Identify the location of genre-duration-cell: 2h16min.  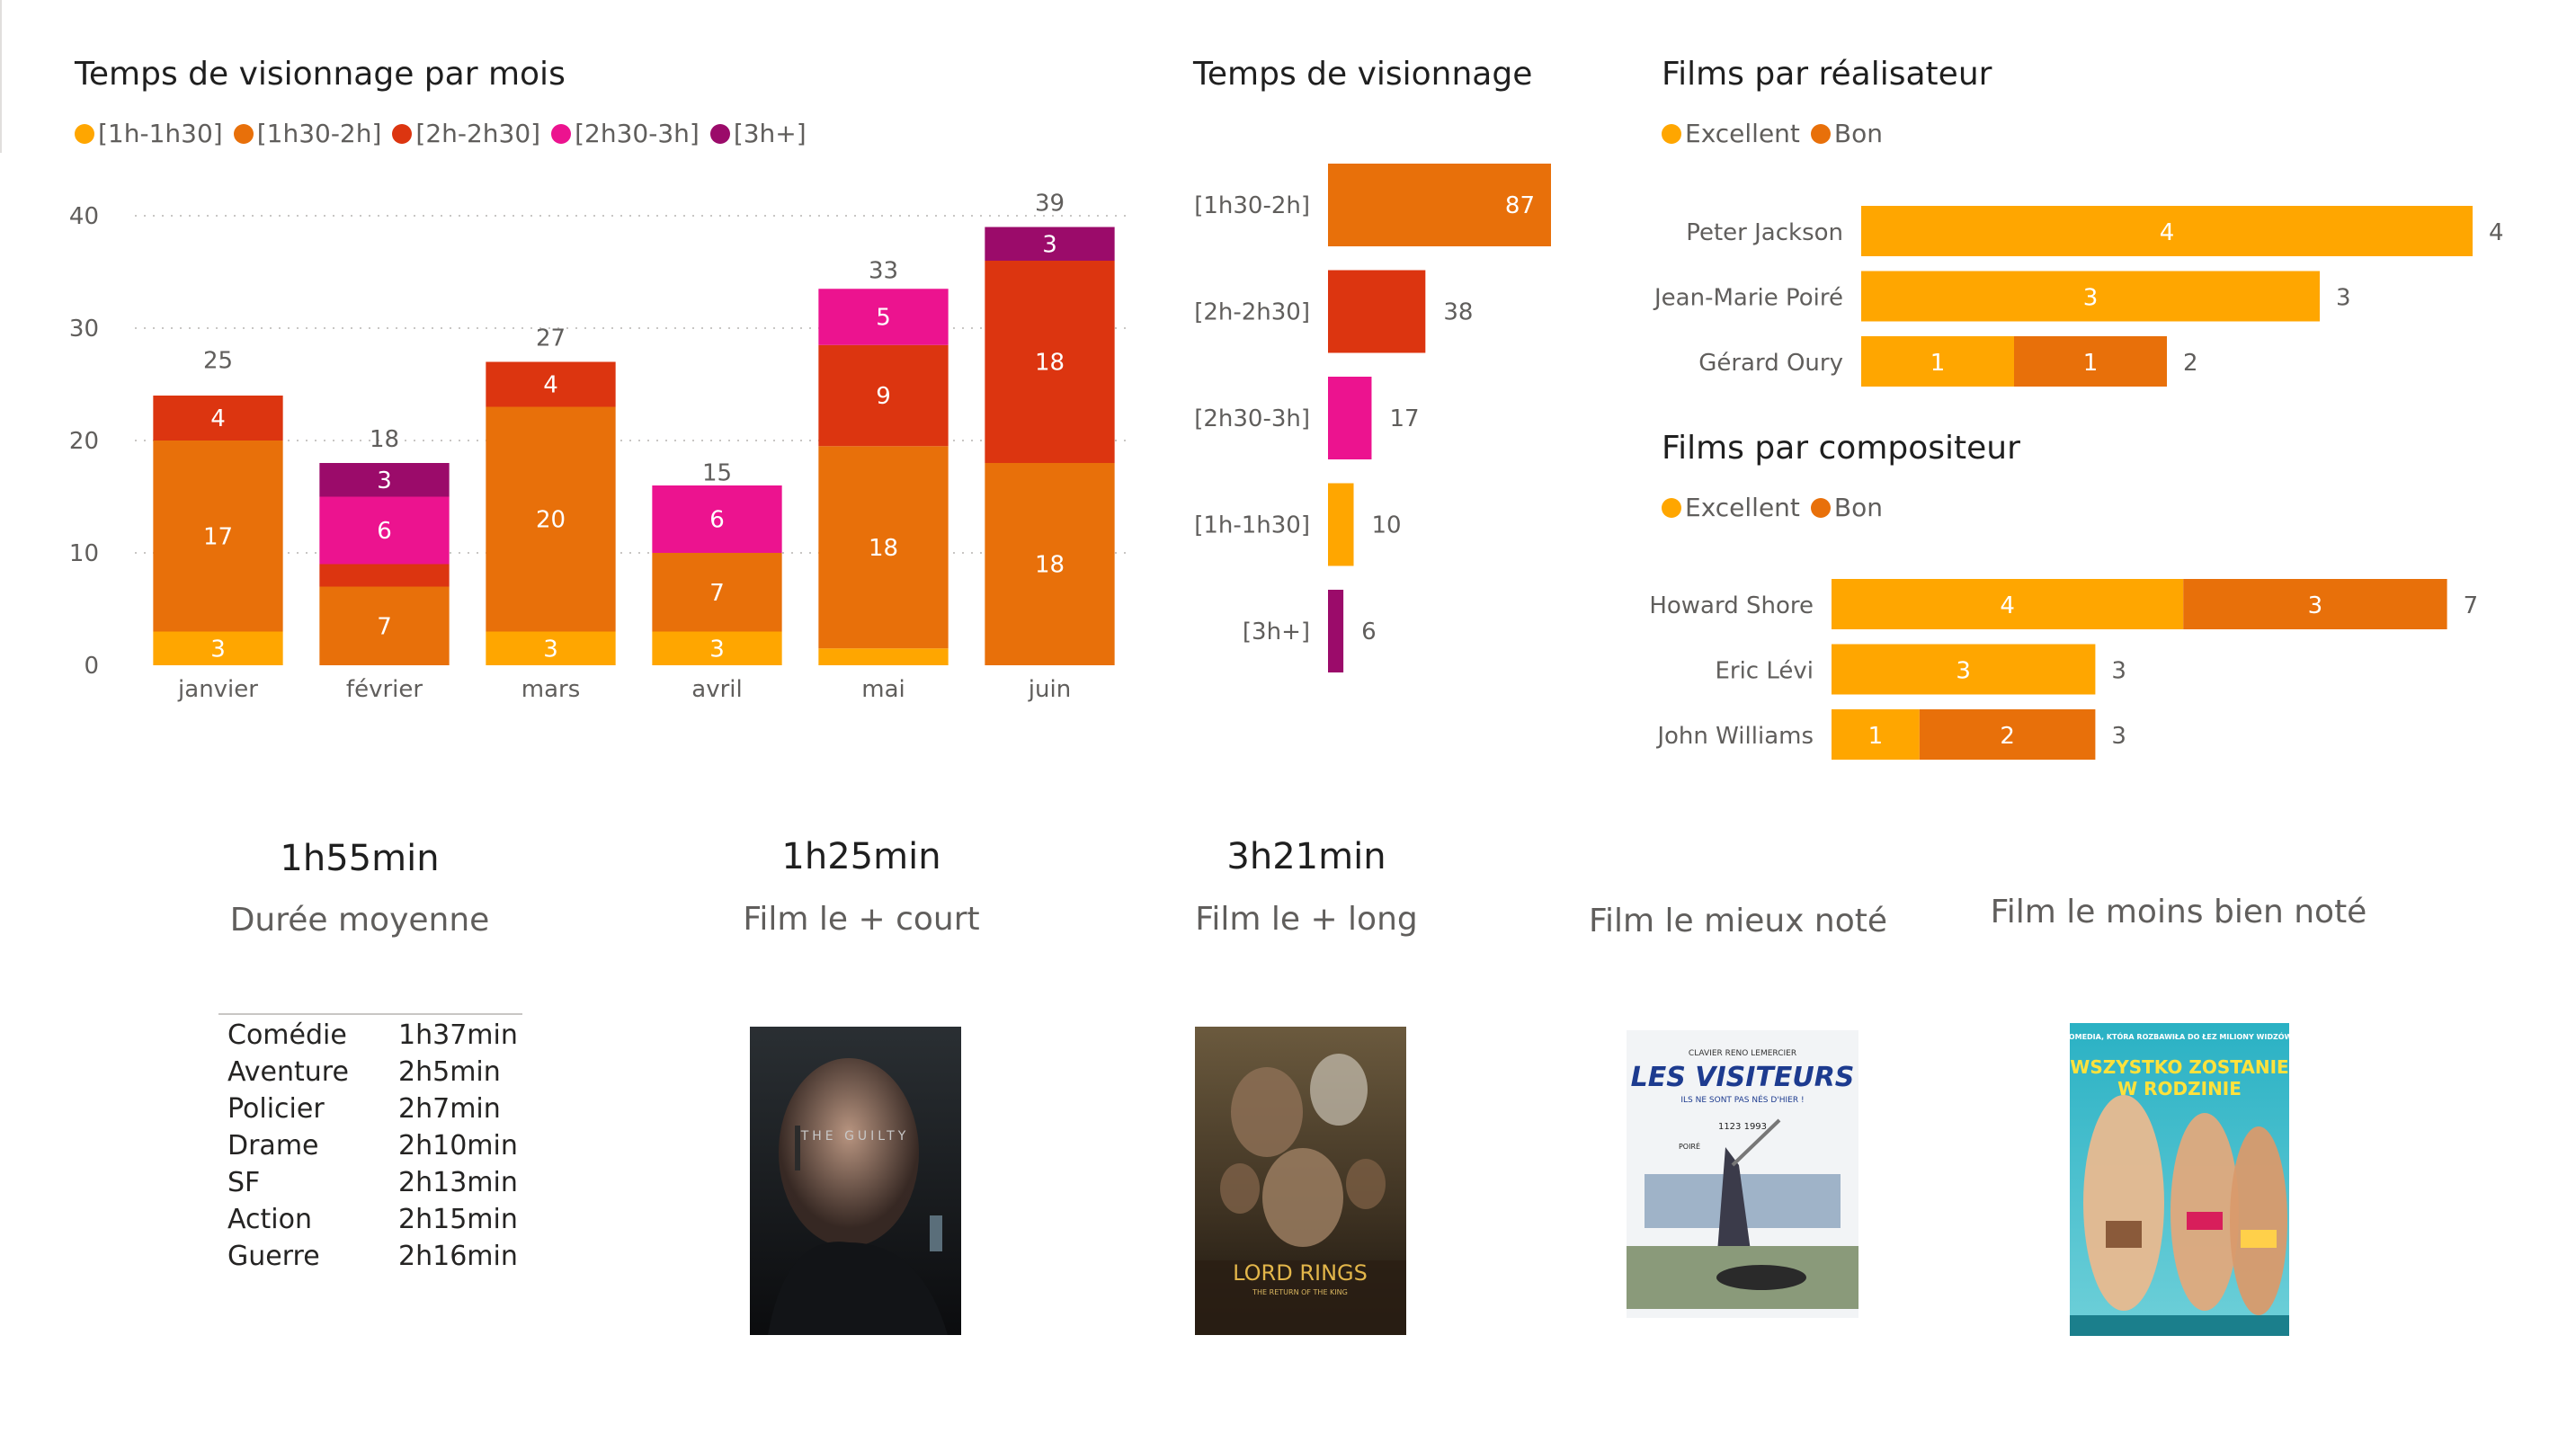
(458, 1256).